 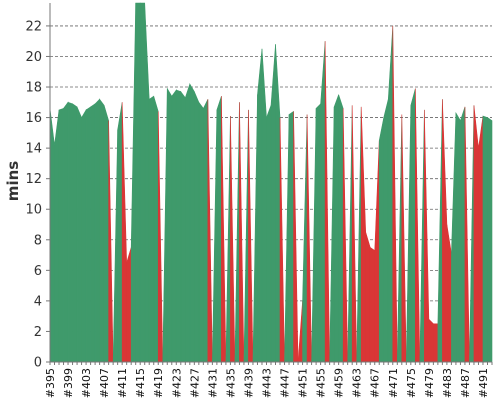 I want to click on area-segment-#480, so click(x=431, y=340).